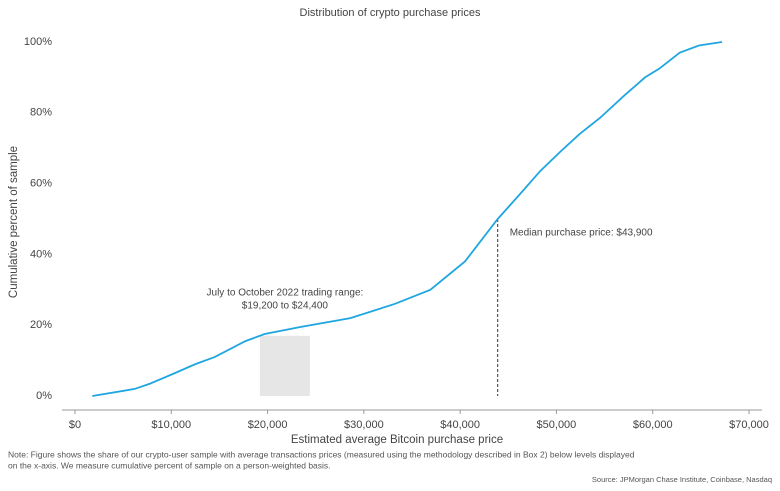 The height and width of the screenshot is (491, 780). I want to click on annotation: July to October 2022 trading range:, so click(285, 293).